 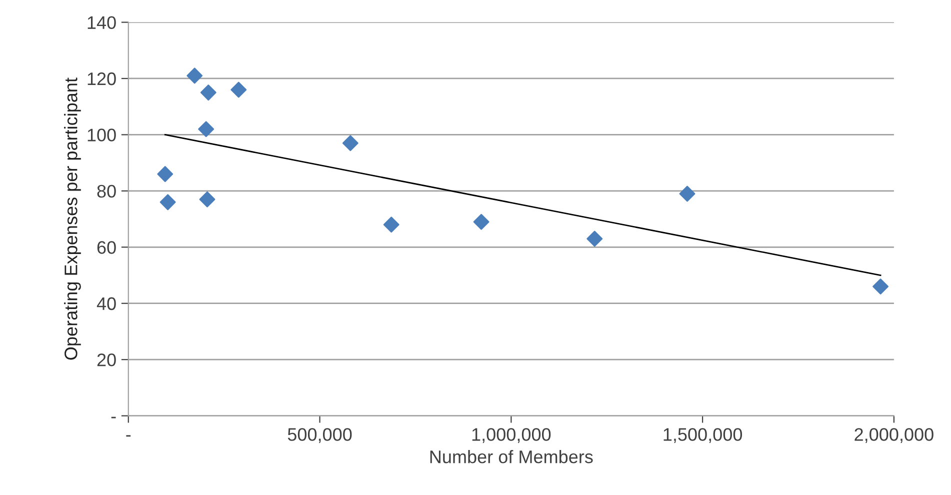 I want to click on x-tick-label: 500,000, so click(x=320, y=435).